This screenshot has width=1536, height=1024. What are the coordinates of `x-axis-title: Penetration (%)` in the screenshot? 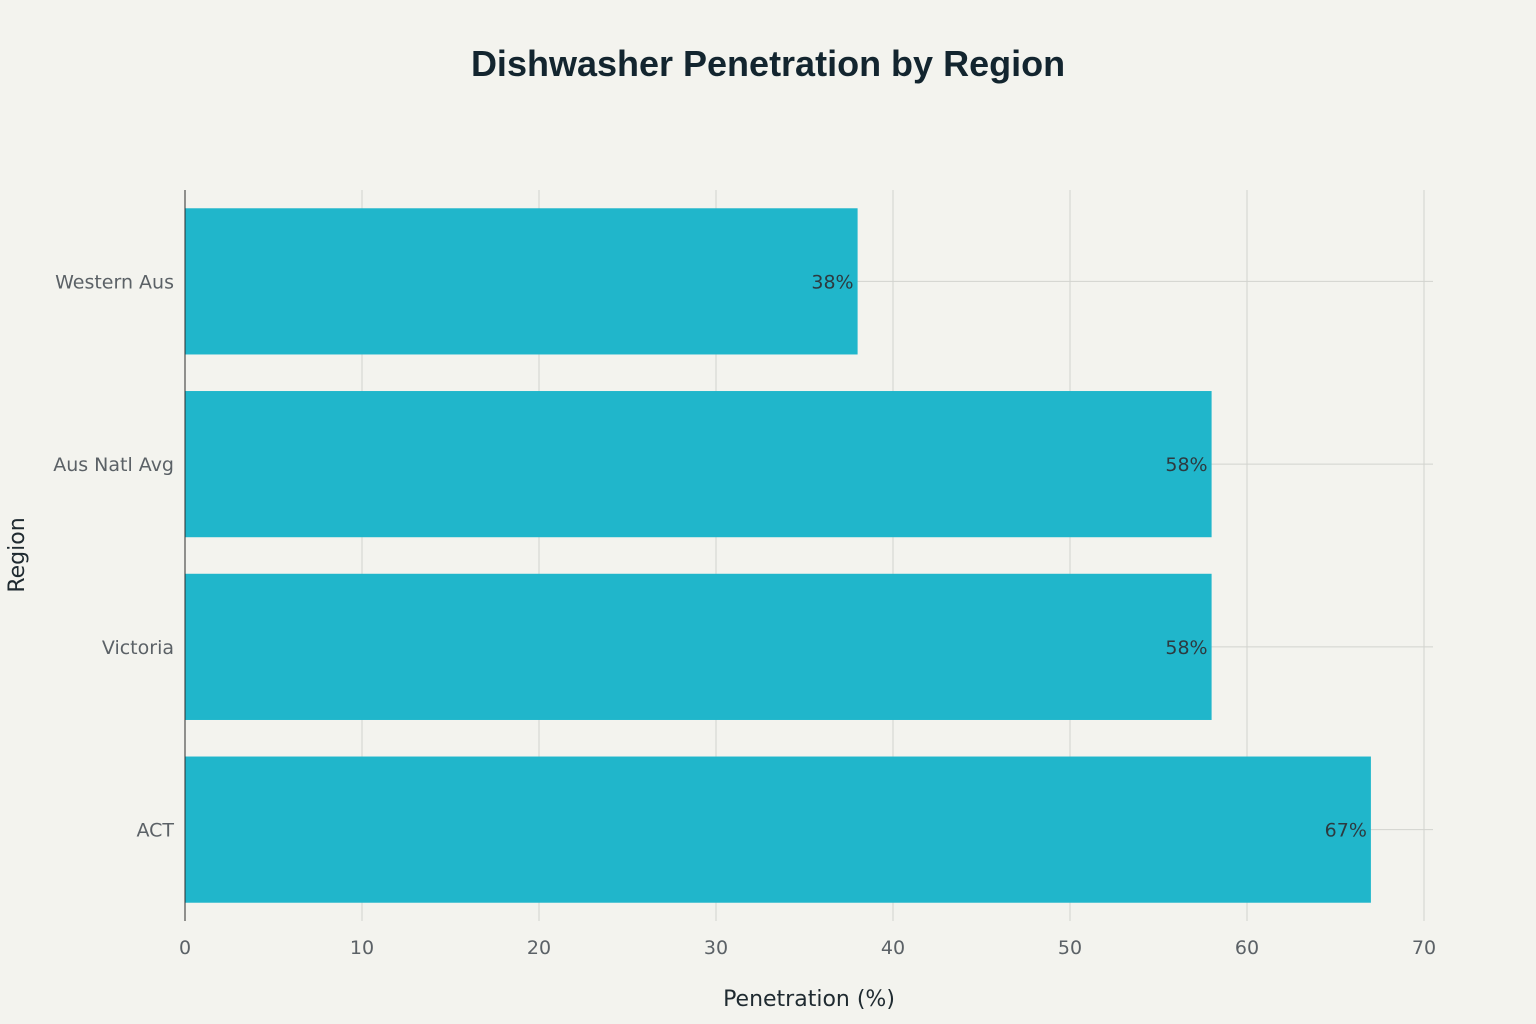 It's located at (809, 999).